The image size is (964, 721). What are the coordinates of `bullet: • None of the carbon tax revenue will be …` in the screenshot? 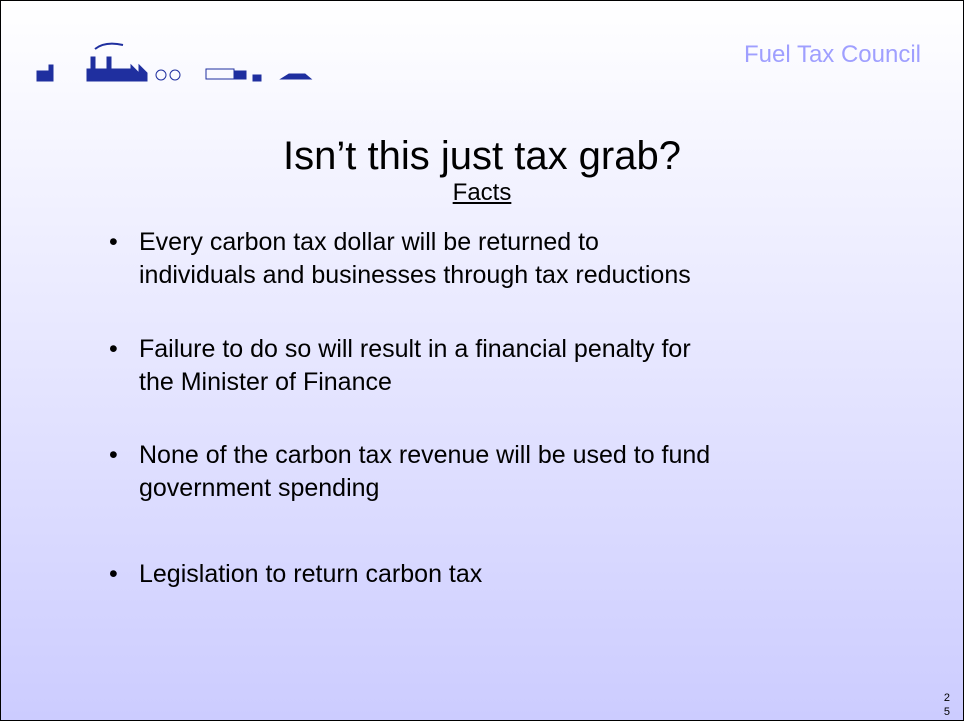 It's located at (409, 472).